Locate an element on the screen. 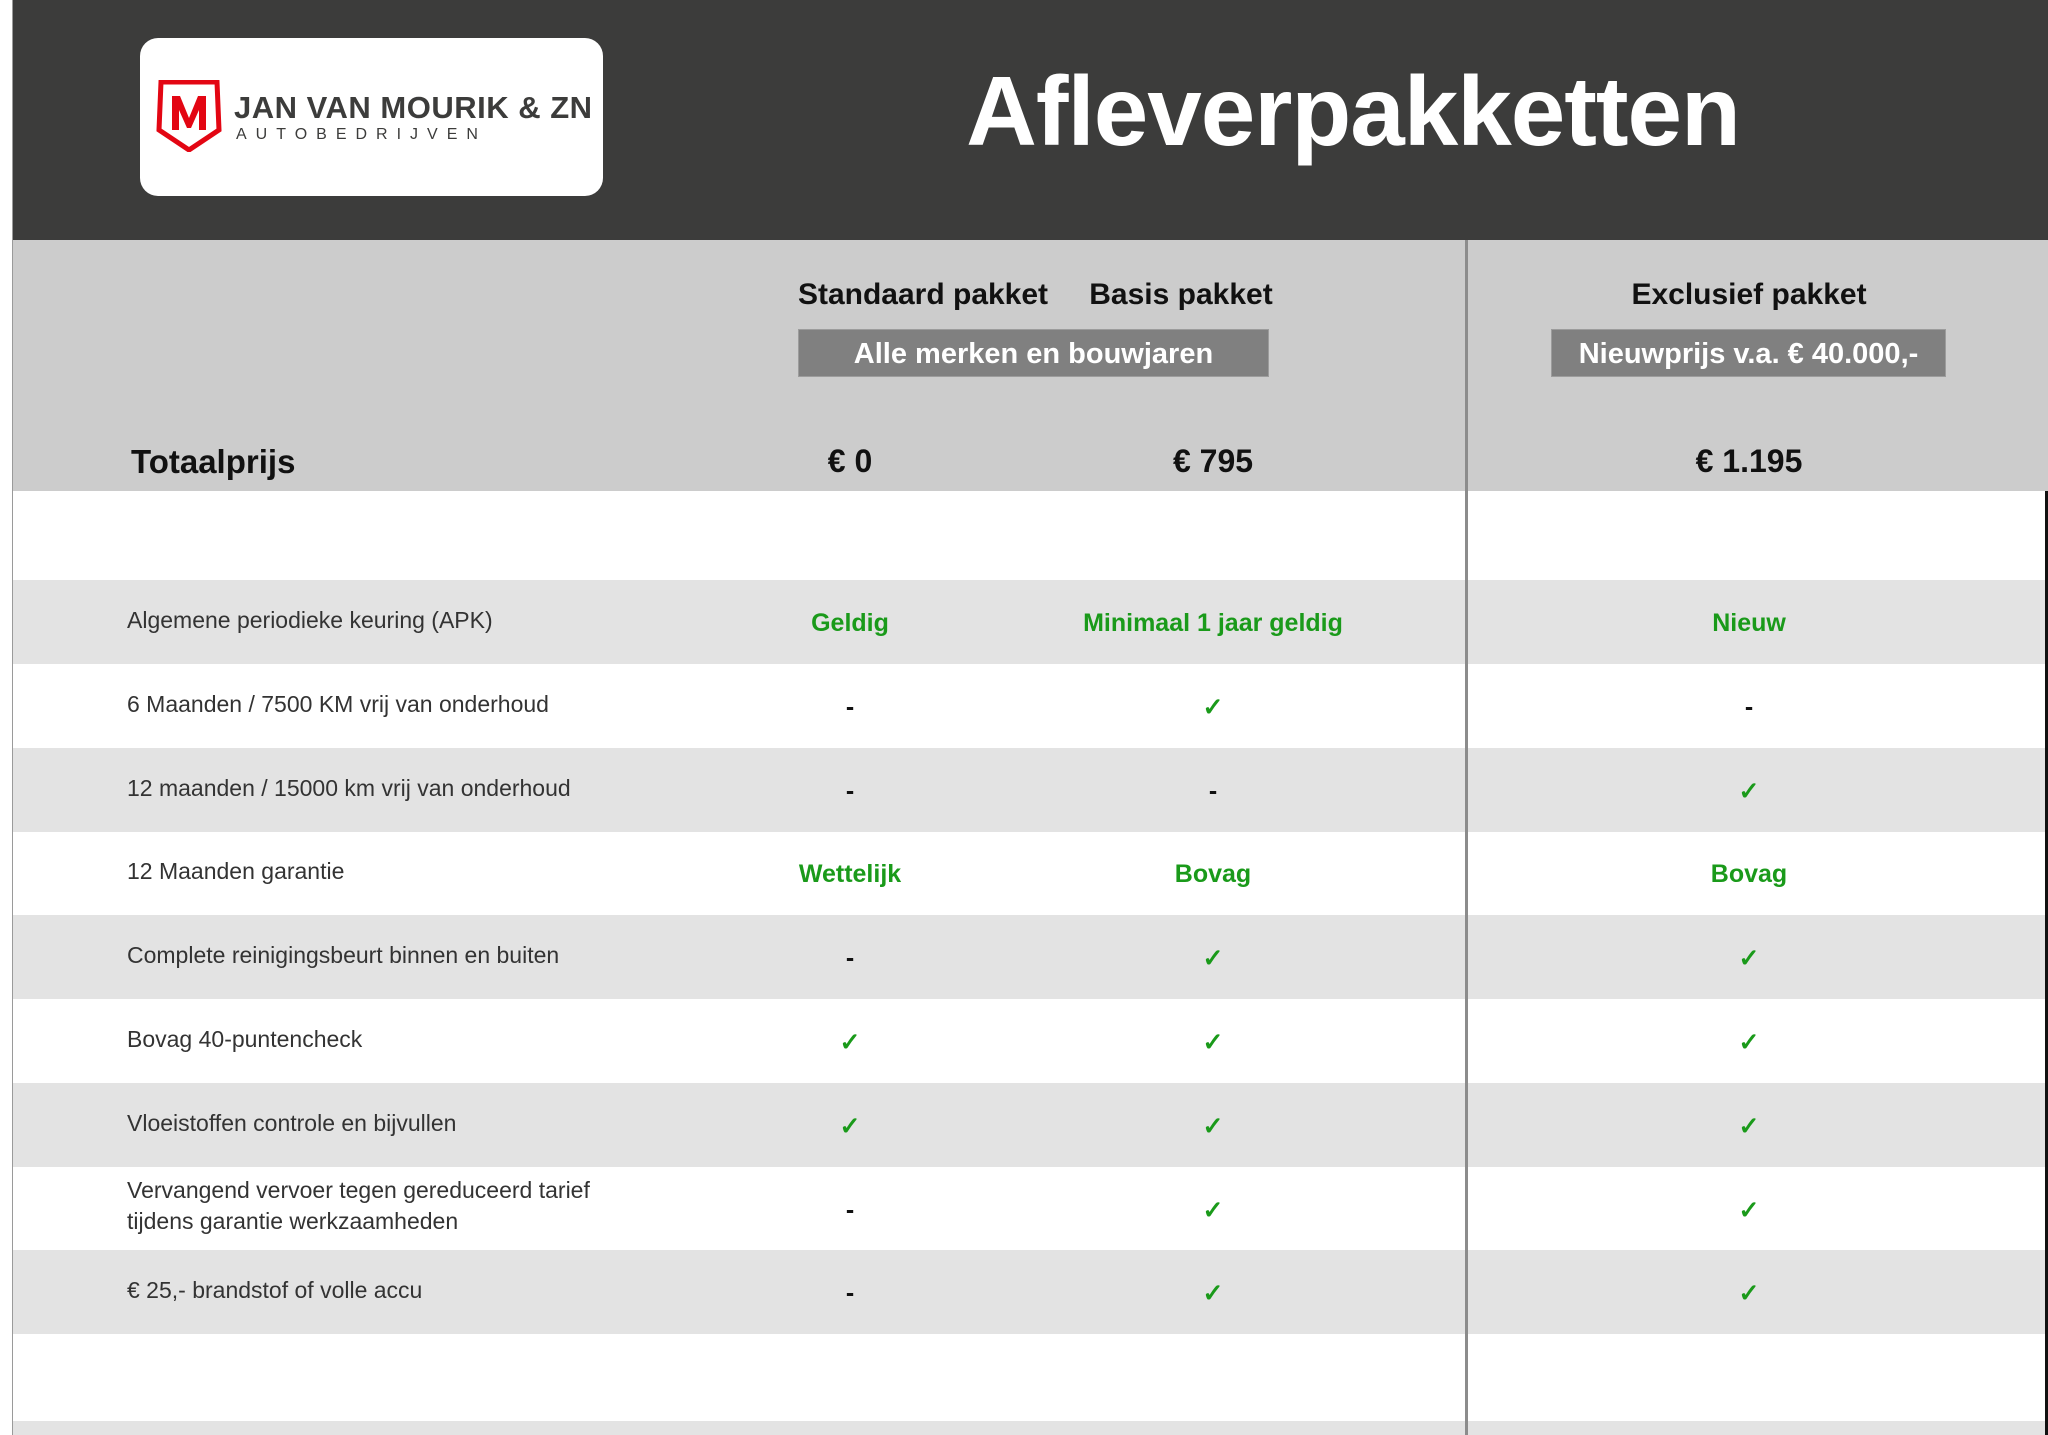  table-row: € 25,- brandstof of volle accu - ✓ ✓ is located at coordinates (1030, 1292).